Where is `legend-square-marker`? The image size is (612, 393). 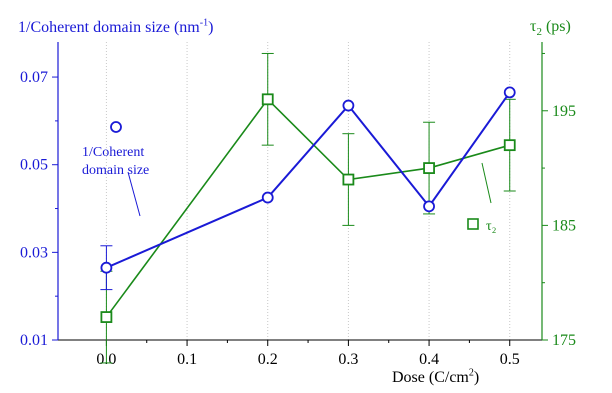 legend-square-marker is located at coordinates (473, 224).